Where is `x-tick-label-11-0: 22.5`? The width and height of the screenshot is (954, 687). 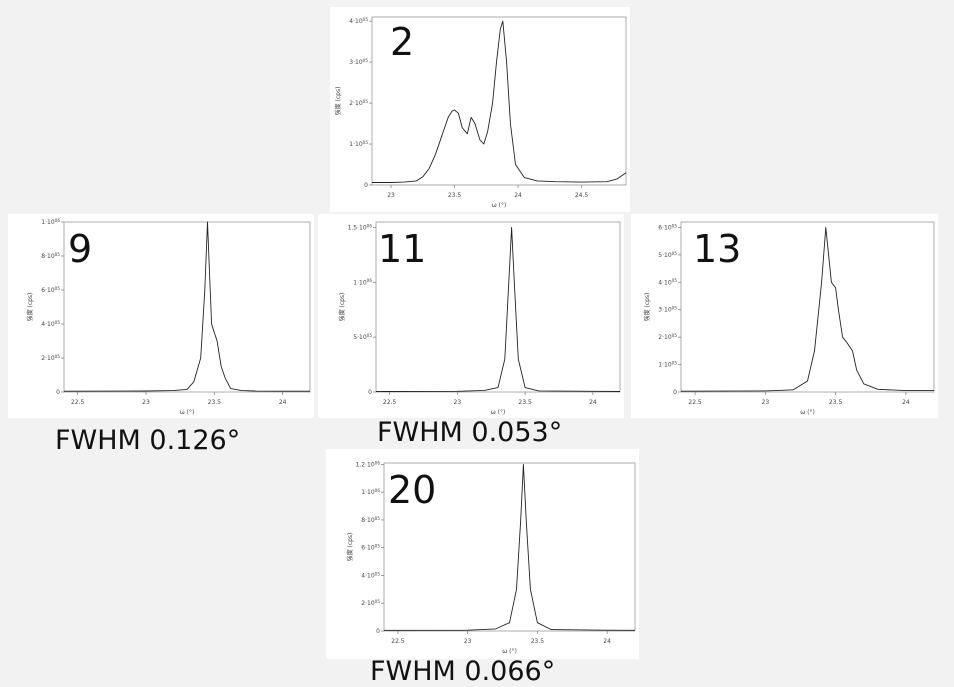 x-tick-label-11-0: 22.5 is located at coordinates (390, 402).